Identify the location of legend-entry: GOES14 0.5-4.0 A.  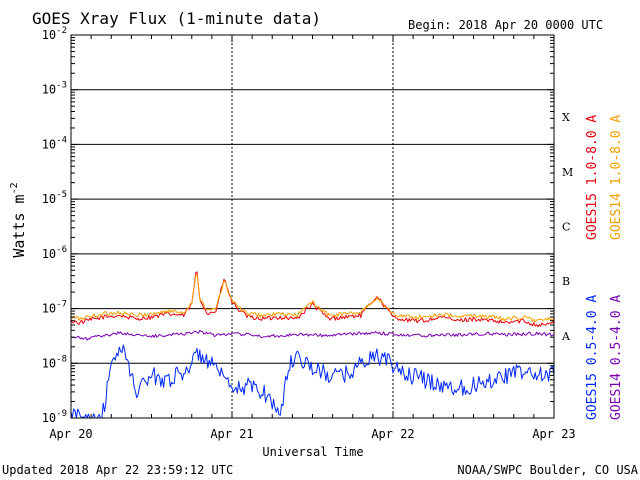
(616, 357).